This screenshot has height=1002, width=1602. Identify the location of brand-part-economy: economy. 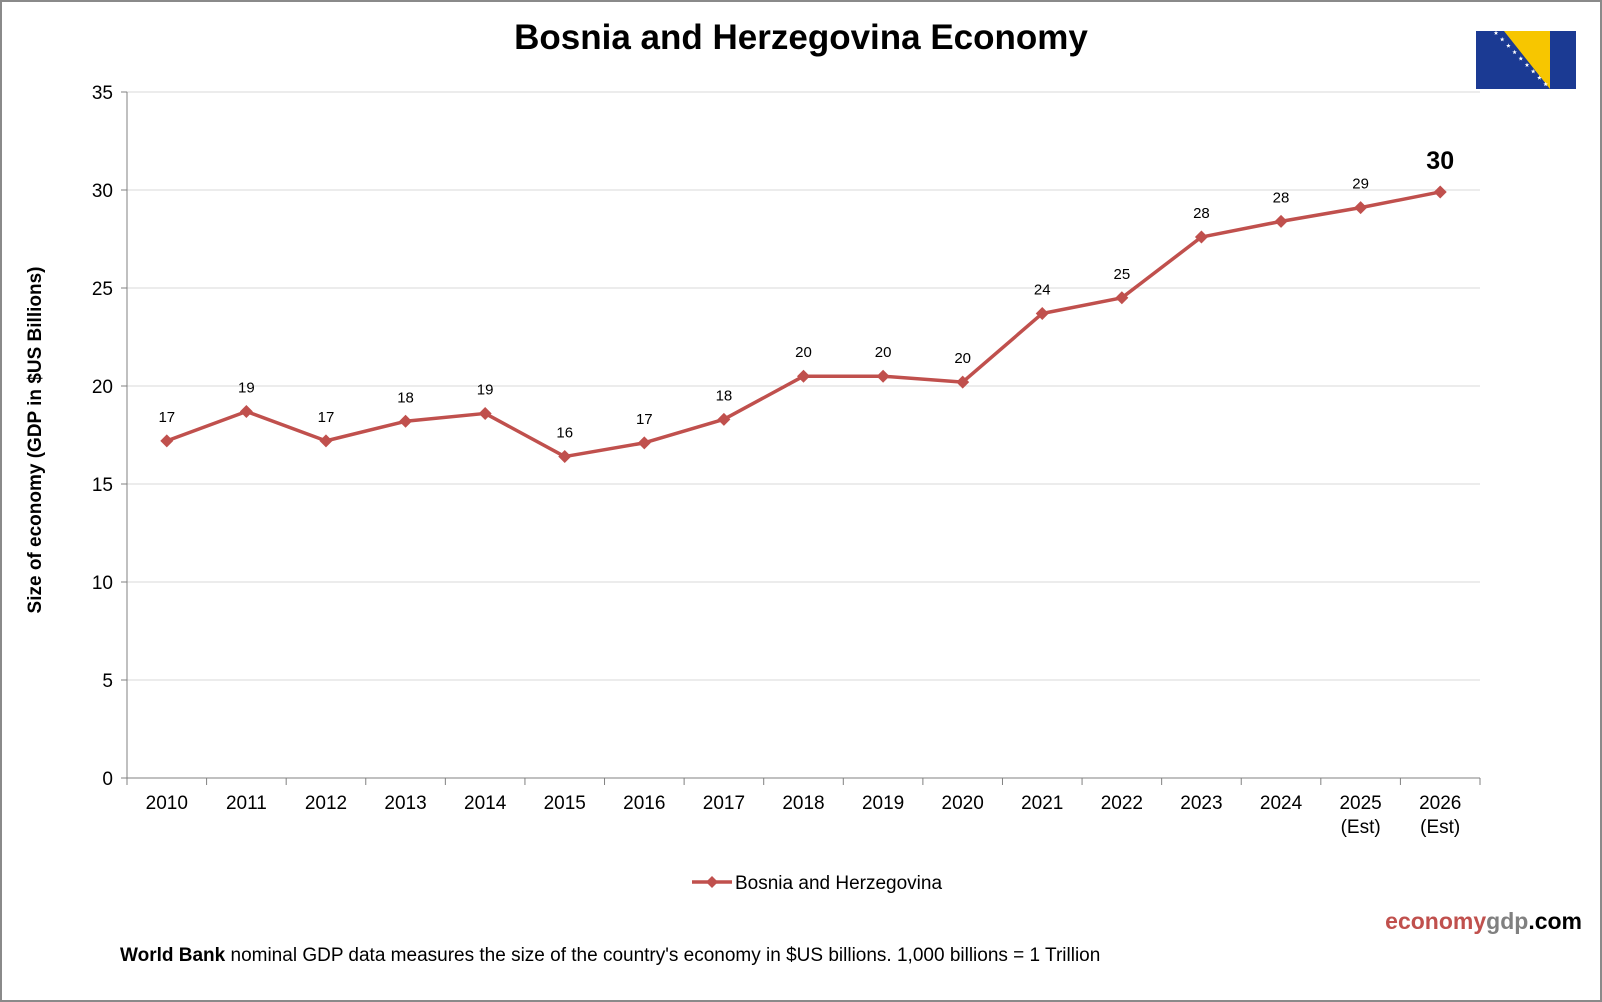
(1436, 921).